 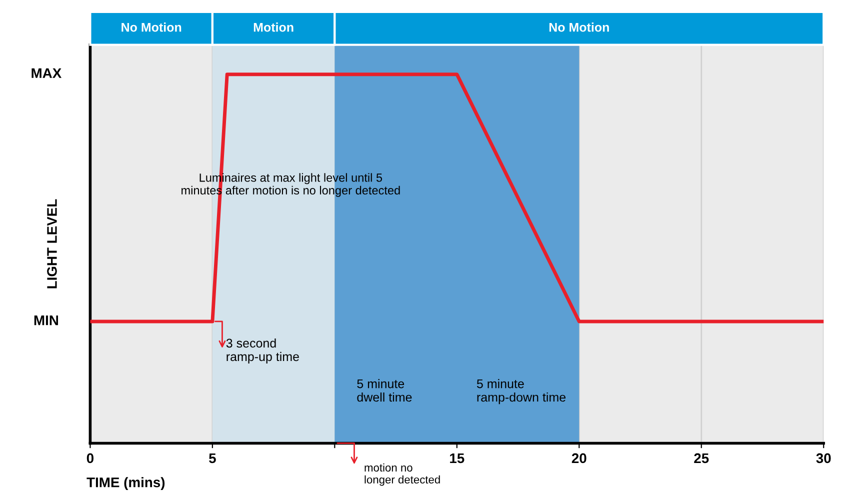 What do you see at coordinates (212, 458) in the screenshot?
I see `x-tick-label: 5` at bounding box center [212, 458].